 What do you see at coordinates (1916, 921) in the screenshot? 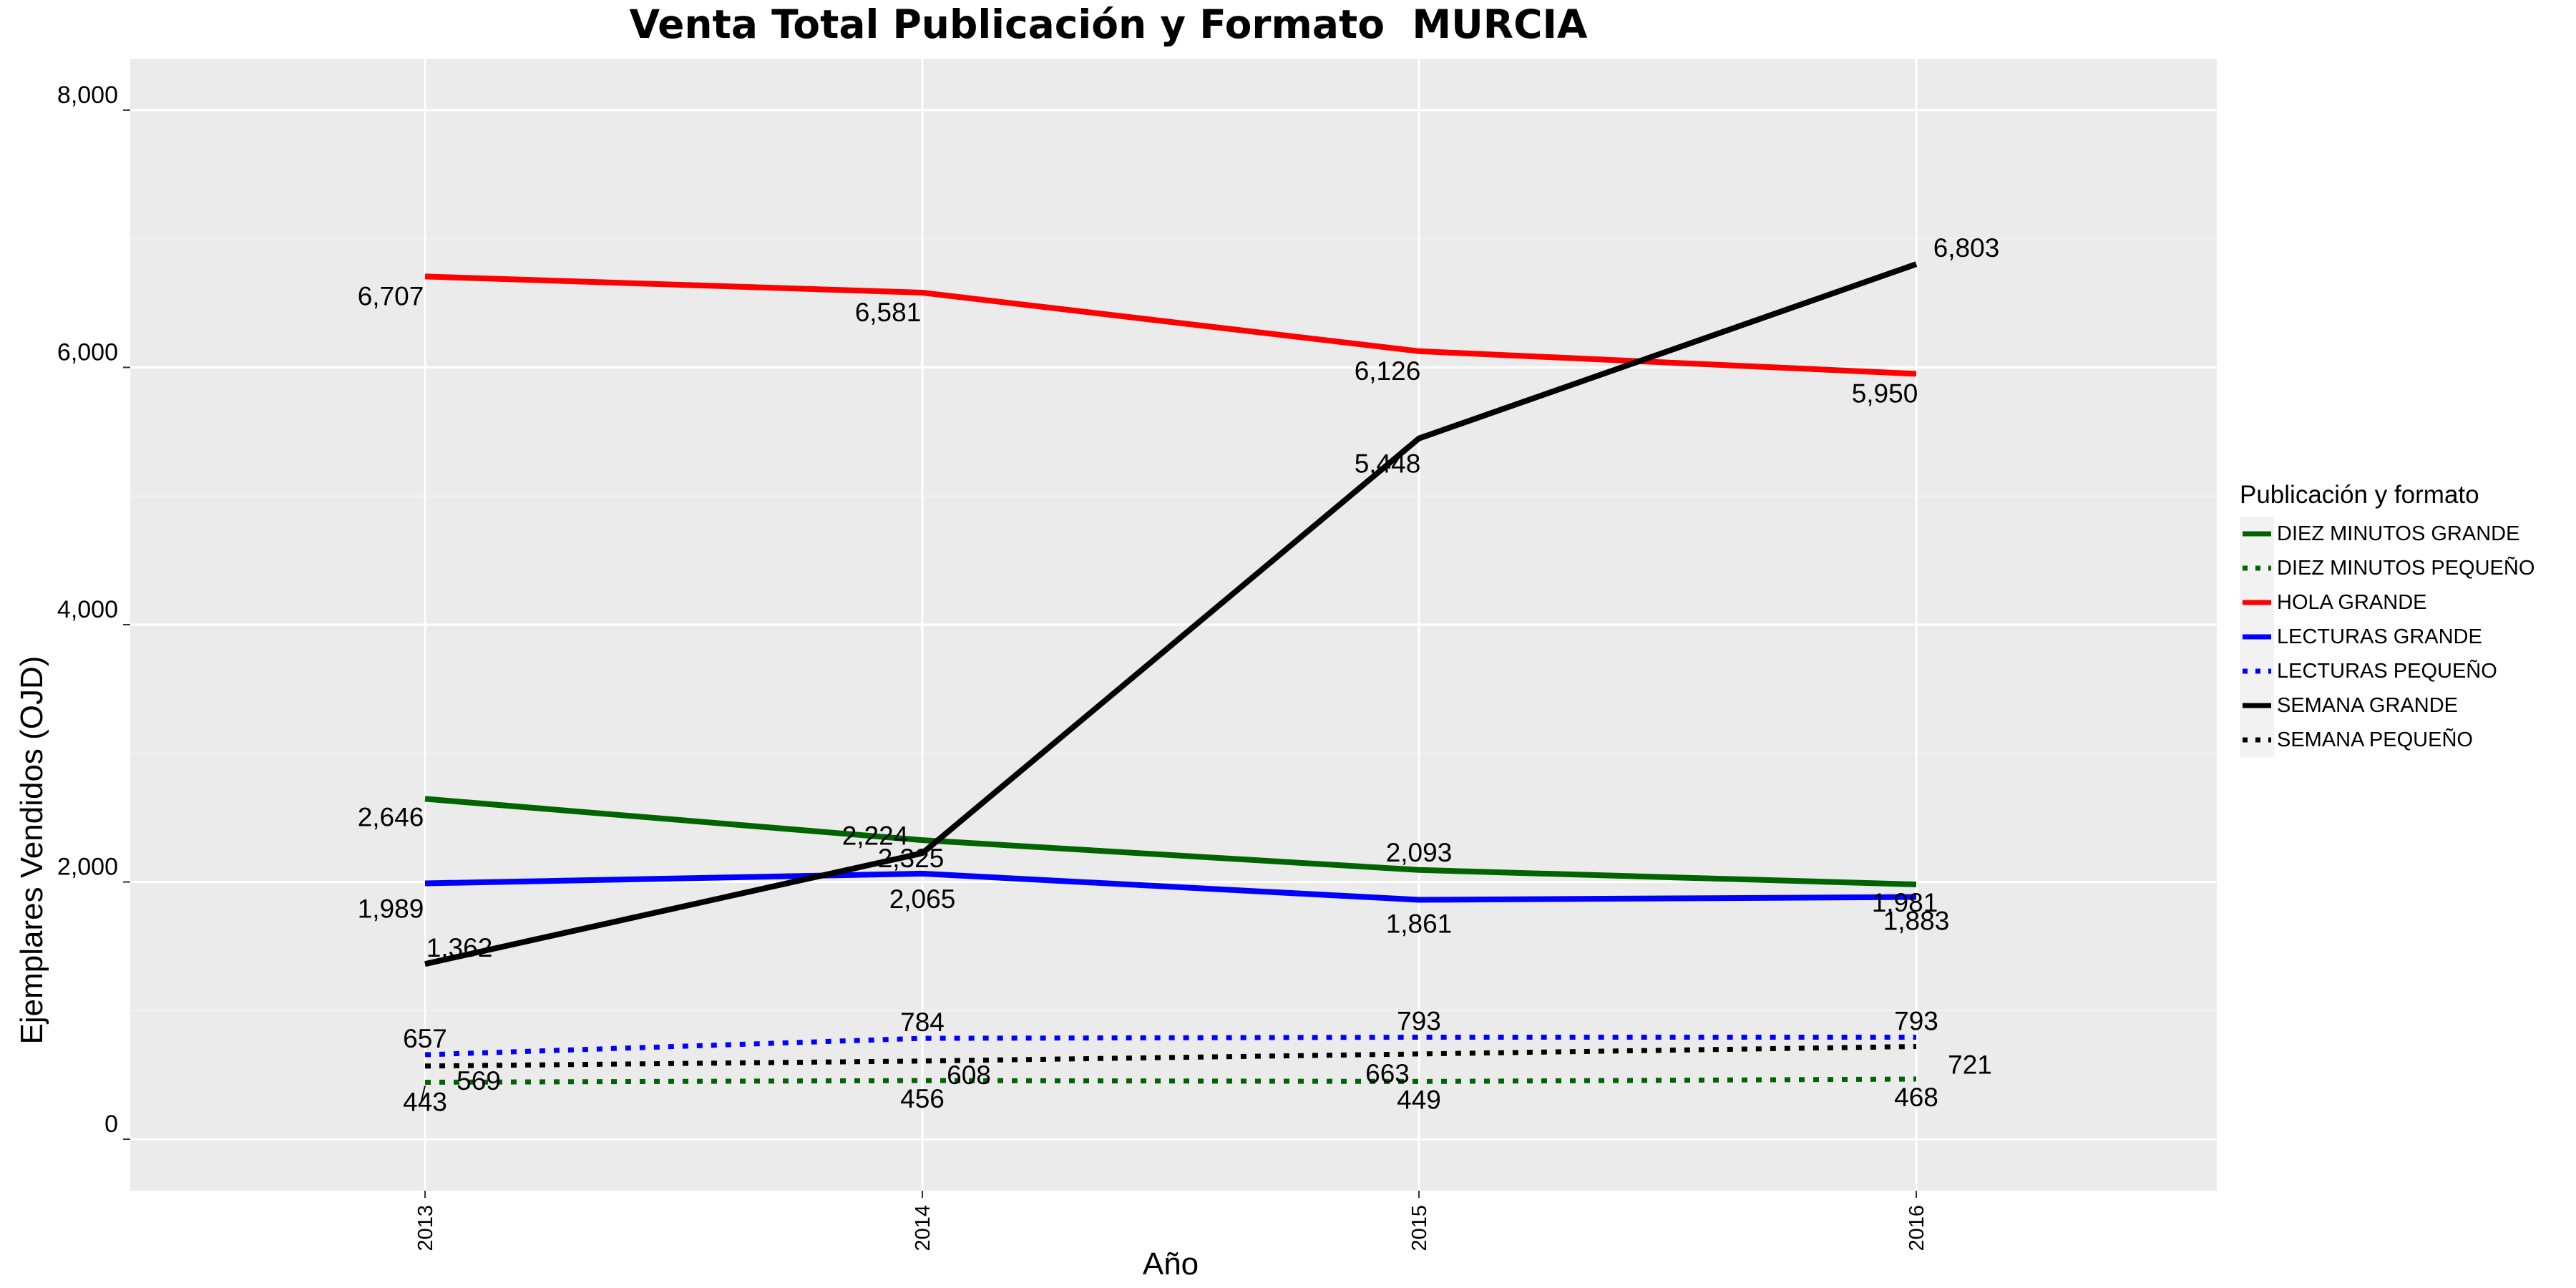
I see `data-label: 1,883` at bounding box center [1916, 921].